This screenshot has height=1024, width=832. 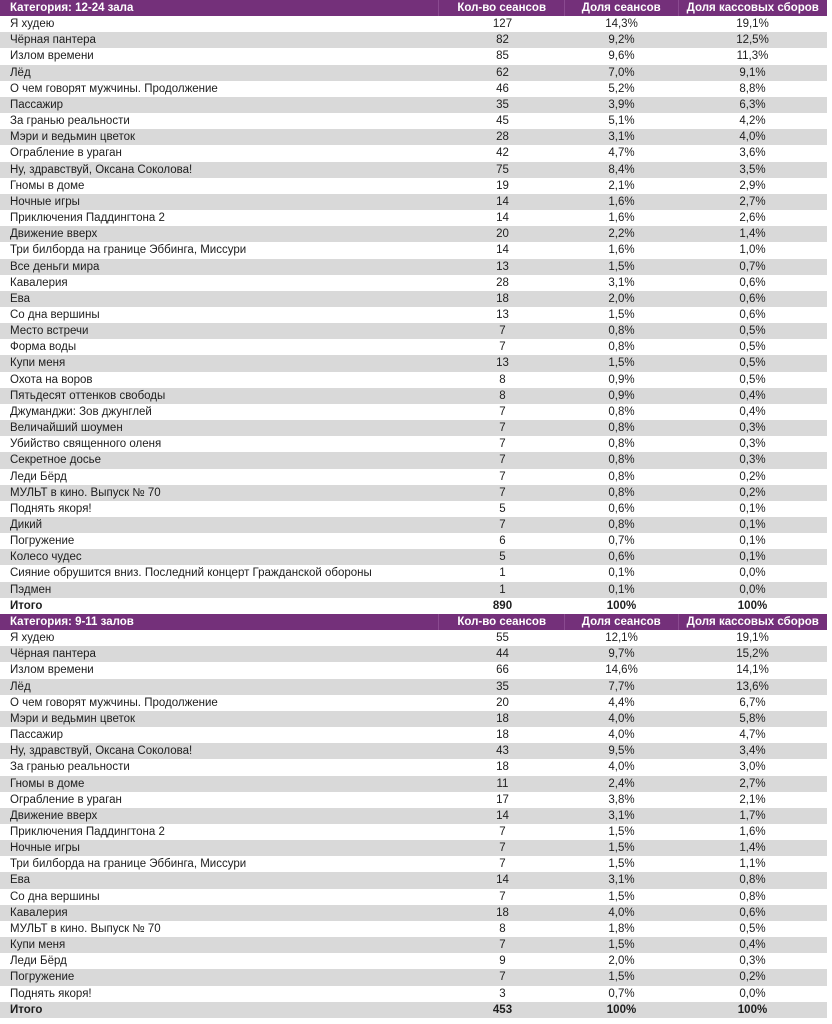 I want to click on box-office-share: 19,1%, so click(x=752, y=638).